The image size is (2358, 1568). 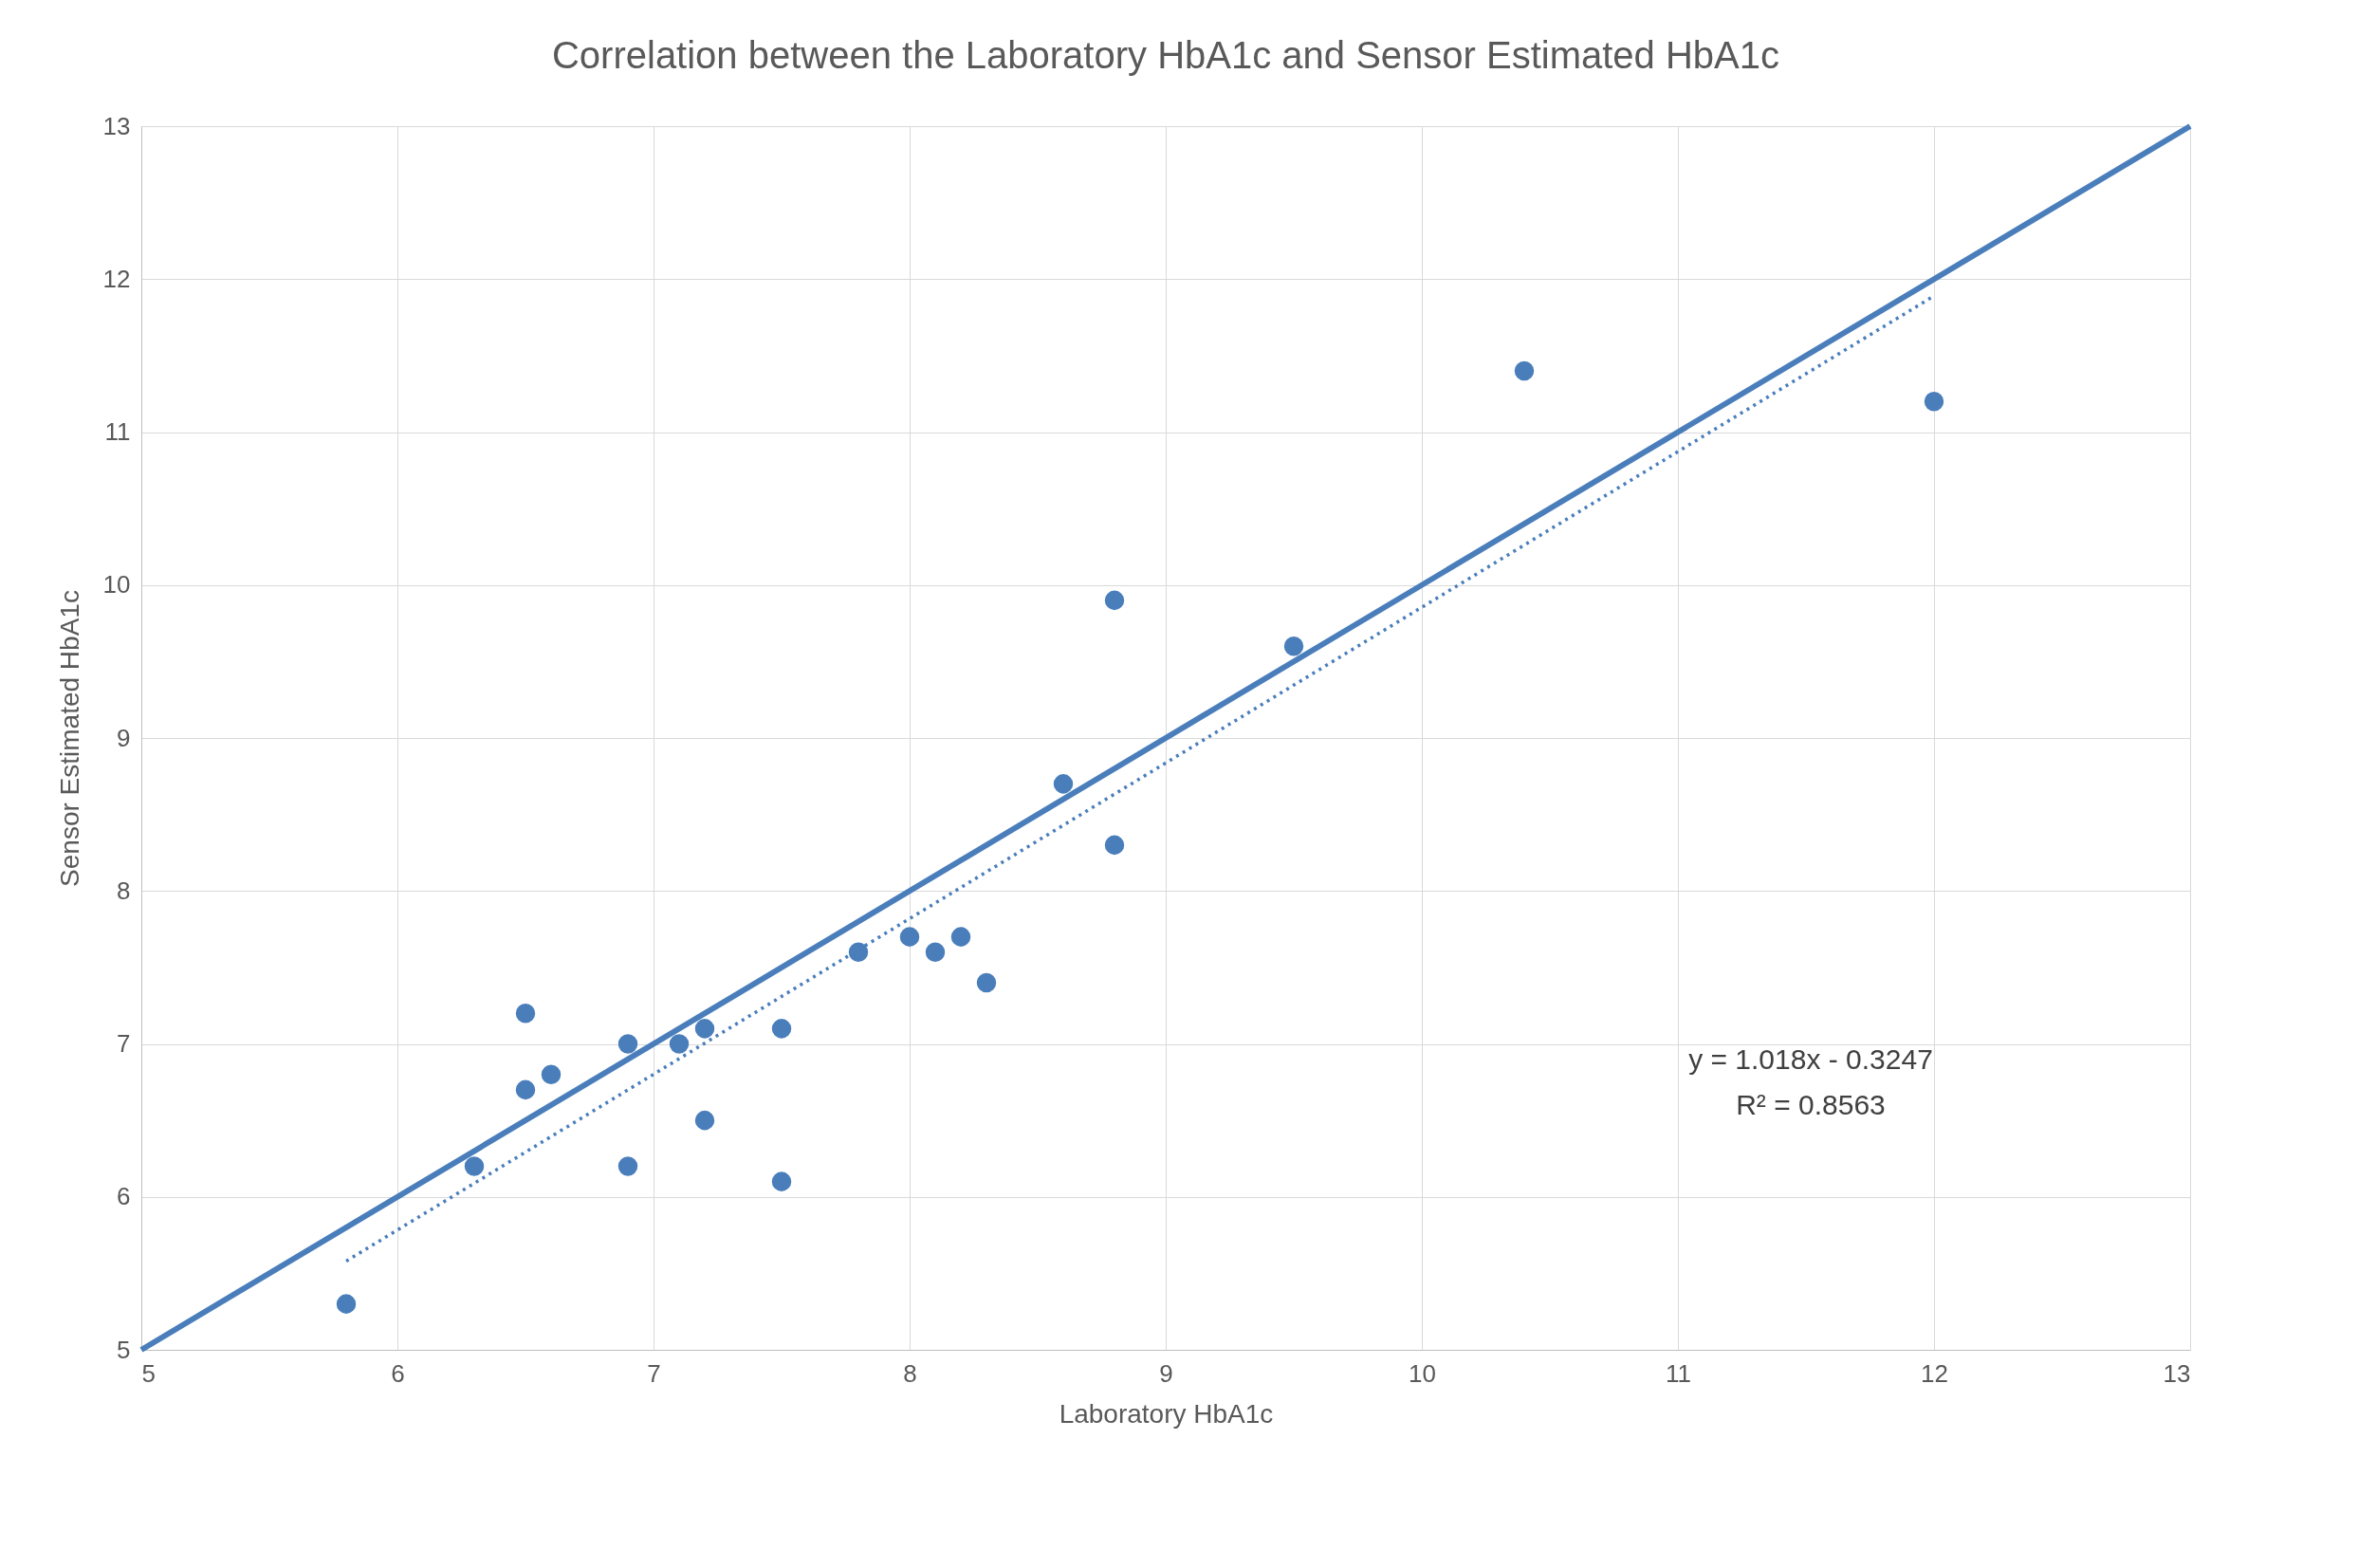 What do you see at coordinates (124, 738) in the screenshot?
I see `y-tick-label: 9` at bounding box center [124, 738].